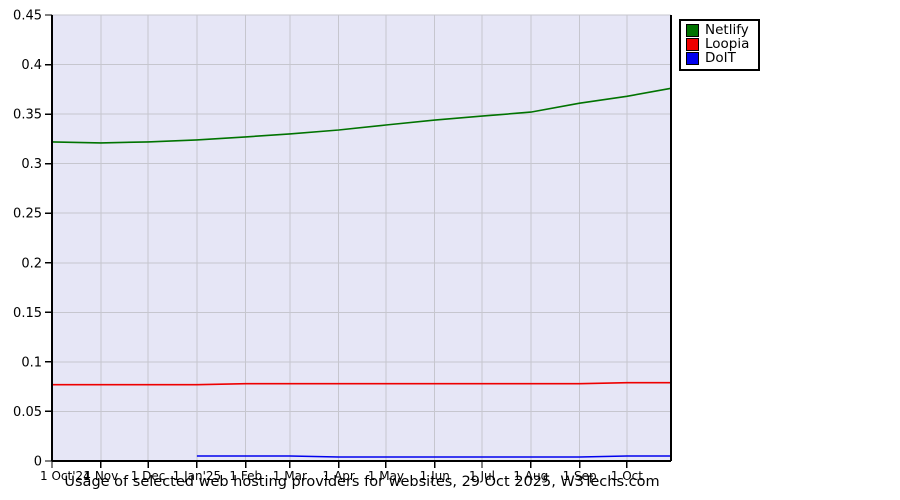 The image size is (900, 500). Describe the element at coordinates (339, 476) in the screenshot. I see `x-tick-label: 1 Apr` at that location.